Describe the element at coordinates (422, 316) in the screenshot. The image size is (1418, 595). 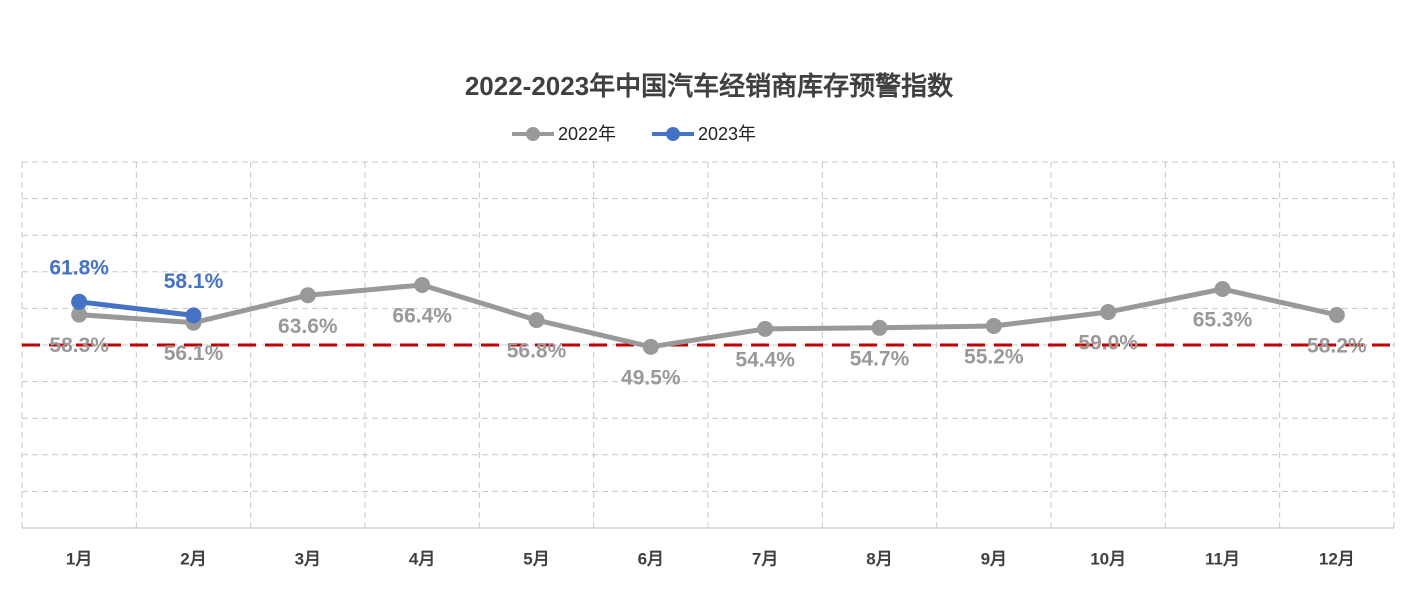
I see `data-label: 66.4%` at that location.